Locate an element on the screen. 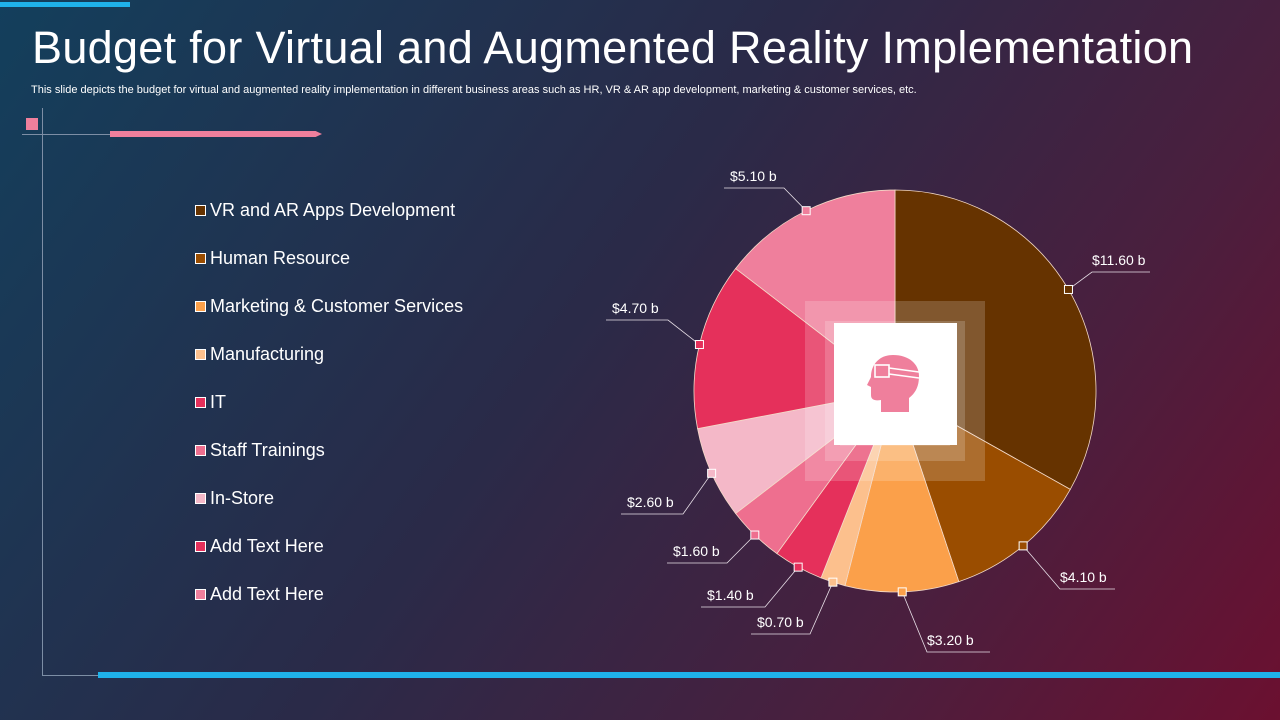 Image resolution: width=1280 pixels, height=720 pixels. legend-label: VR and AR Apps Development is located at coordinates (333, 210).